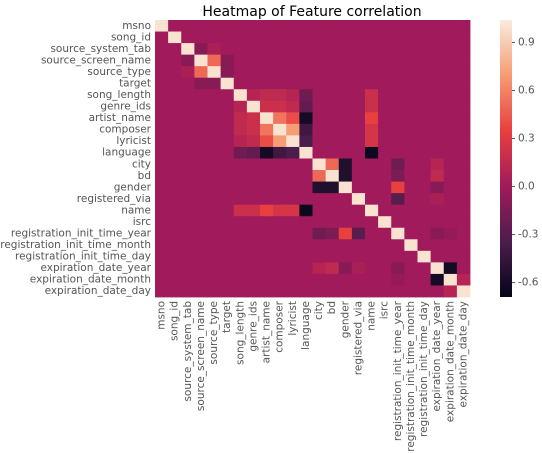 The image size is (542, 453). I want to click on x-tick-label: lyricist, so click(293, 318).